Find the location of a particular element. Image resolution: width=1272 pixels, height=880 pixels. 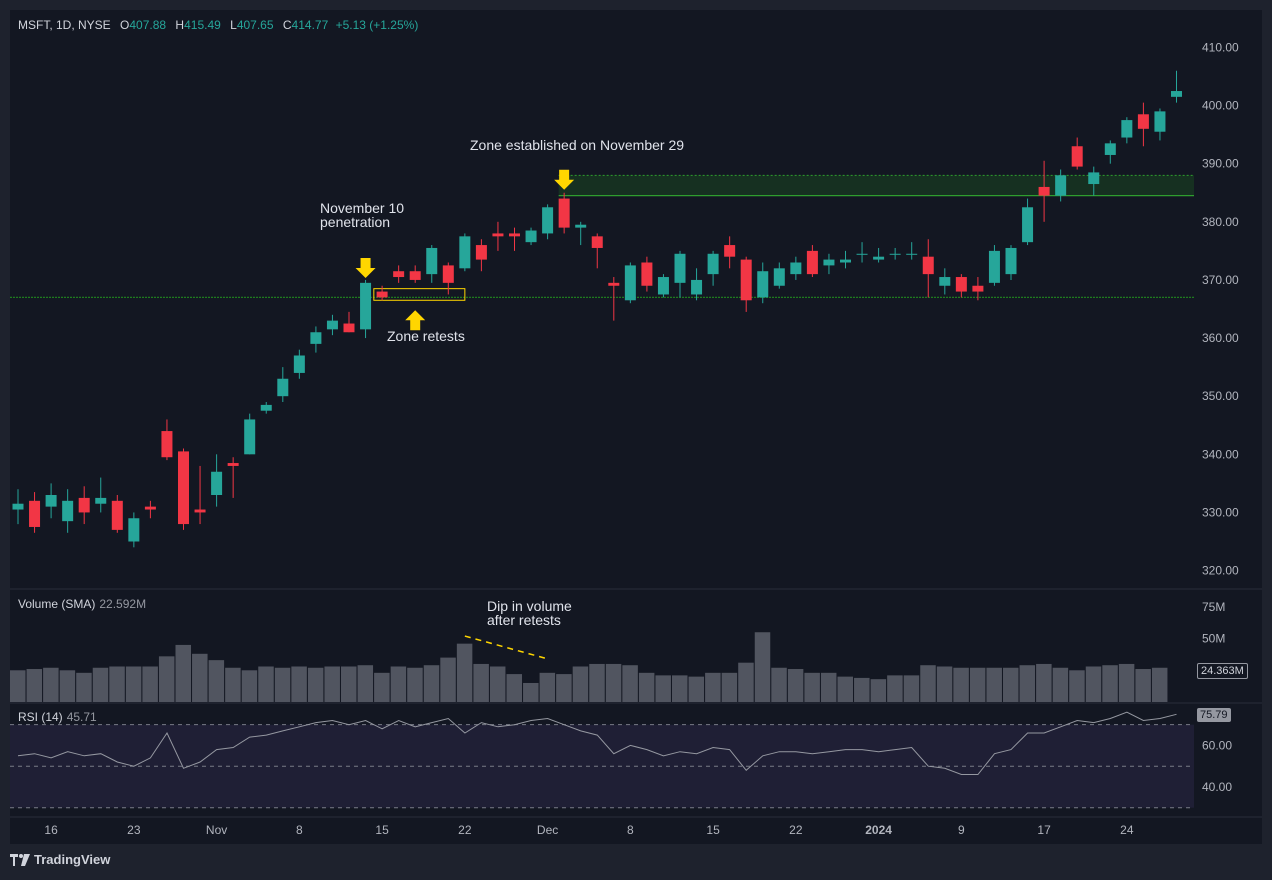

arrow-nov10-down is located at coordinates (365, 267).